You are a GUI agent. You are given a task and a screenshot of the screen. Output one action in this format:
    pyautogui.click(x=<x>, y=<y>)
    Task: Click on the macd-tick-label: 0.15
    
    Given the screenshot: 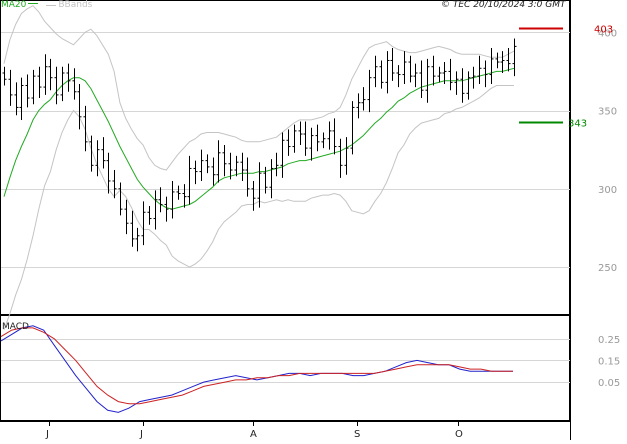 What is the action you would take?
    pyautogui.click(x=609, y=361)
    